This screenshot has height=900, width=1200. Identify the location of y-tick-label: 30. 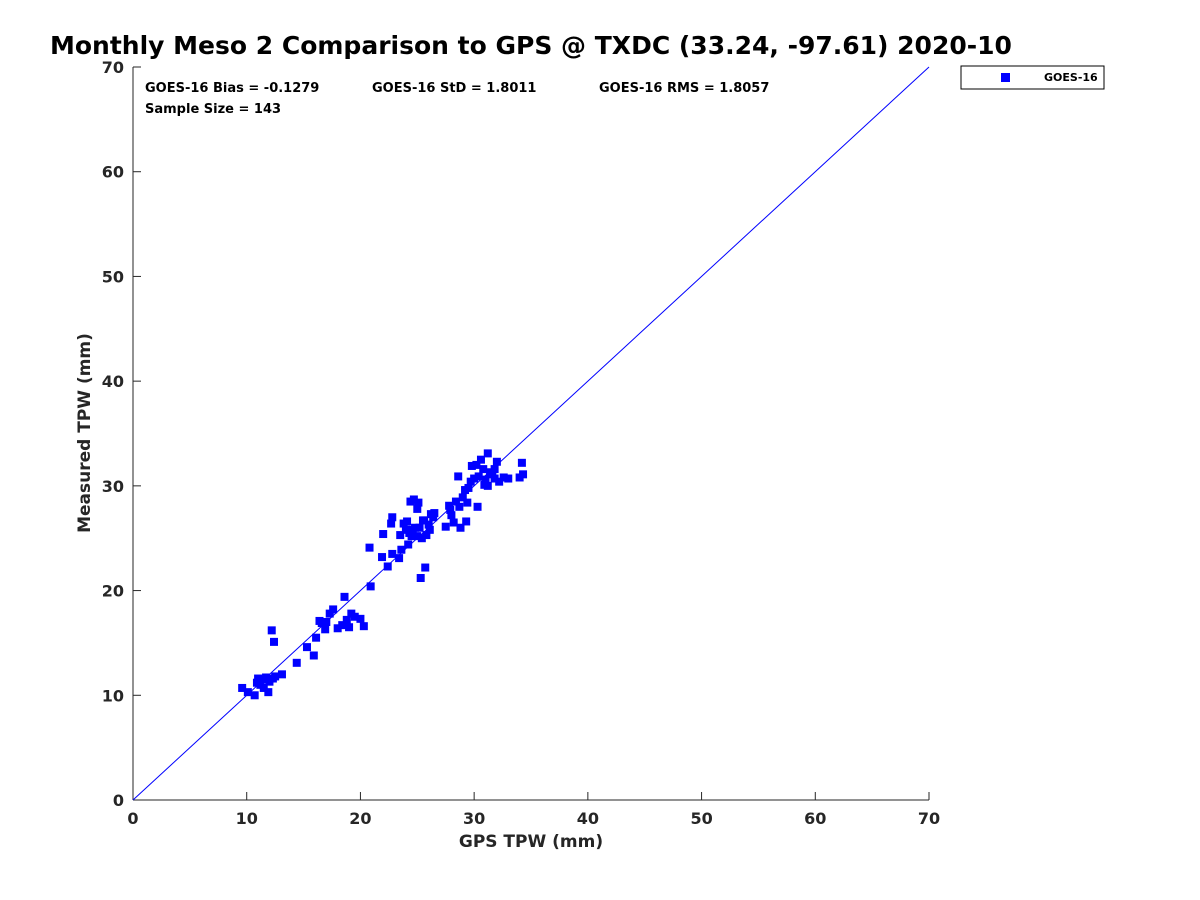
(113, 486).